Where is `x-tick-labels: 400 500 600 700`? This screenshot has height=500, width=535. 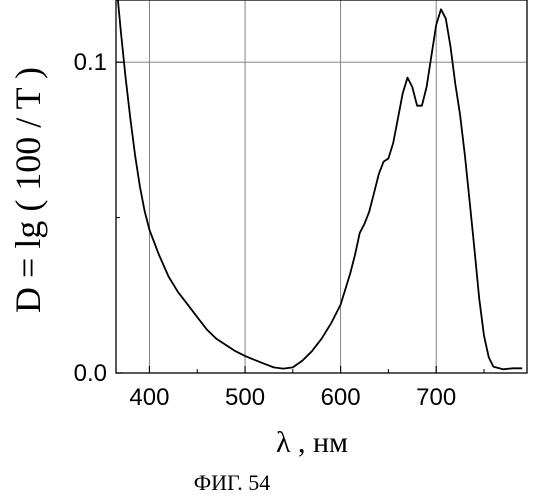 x-tick-labels: 400 500 600 700 is located at coordinates (292, 397).